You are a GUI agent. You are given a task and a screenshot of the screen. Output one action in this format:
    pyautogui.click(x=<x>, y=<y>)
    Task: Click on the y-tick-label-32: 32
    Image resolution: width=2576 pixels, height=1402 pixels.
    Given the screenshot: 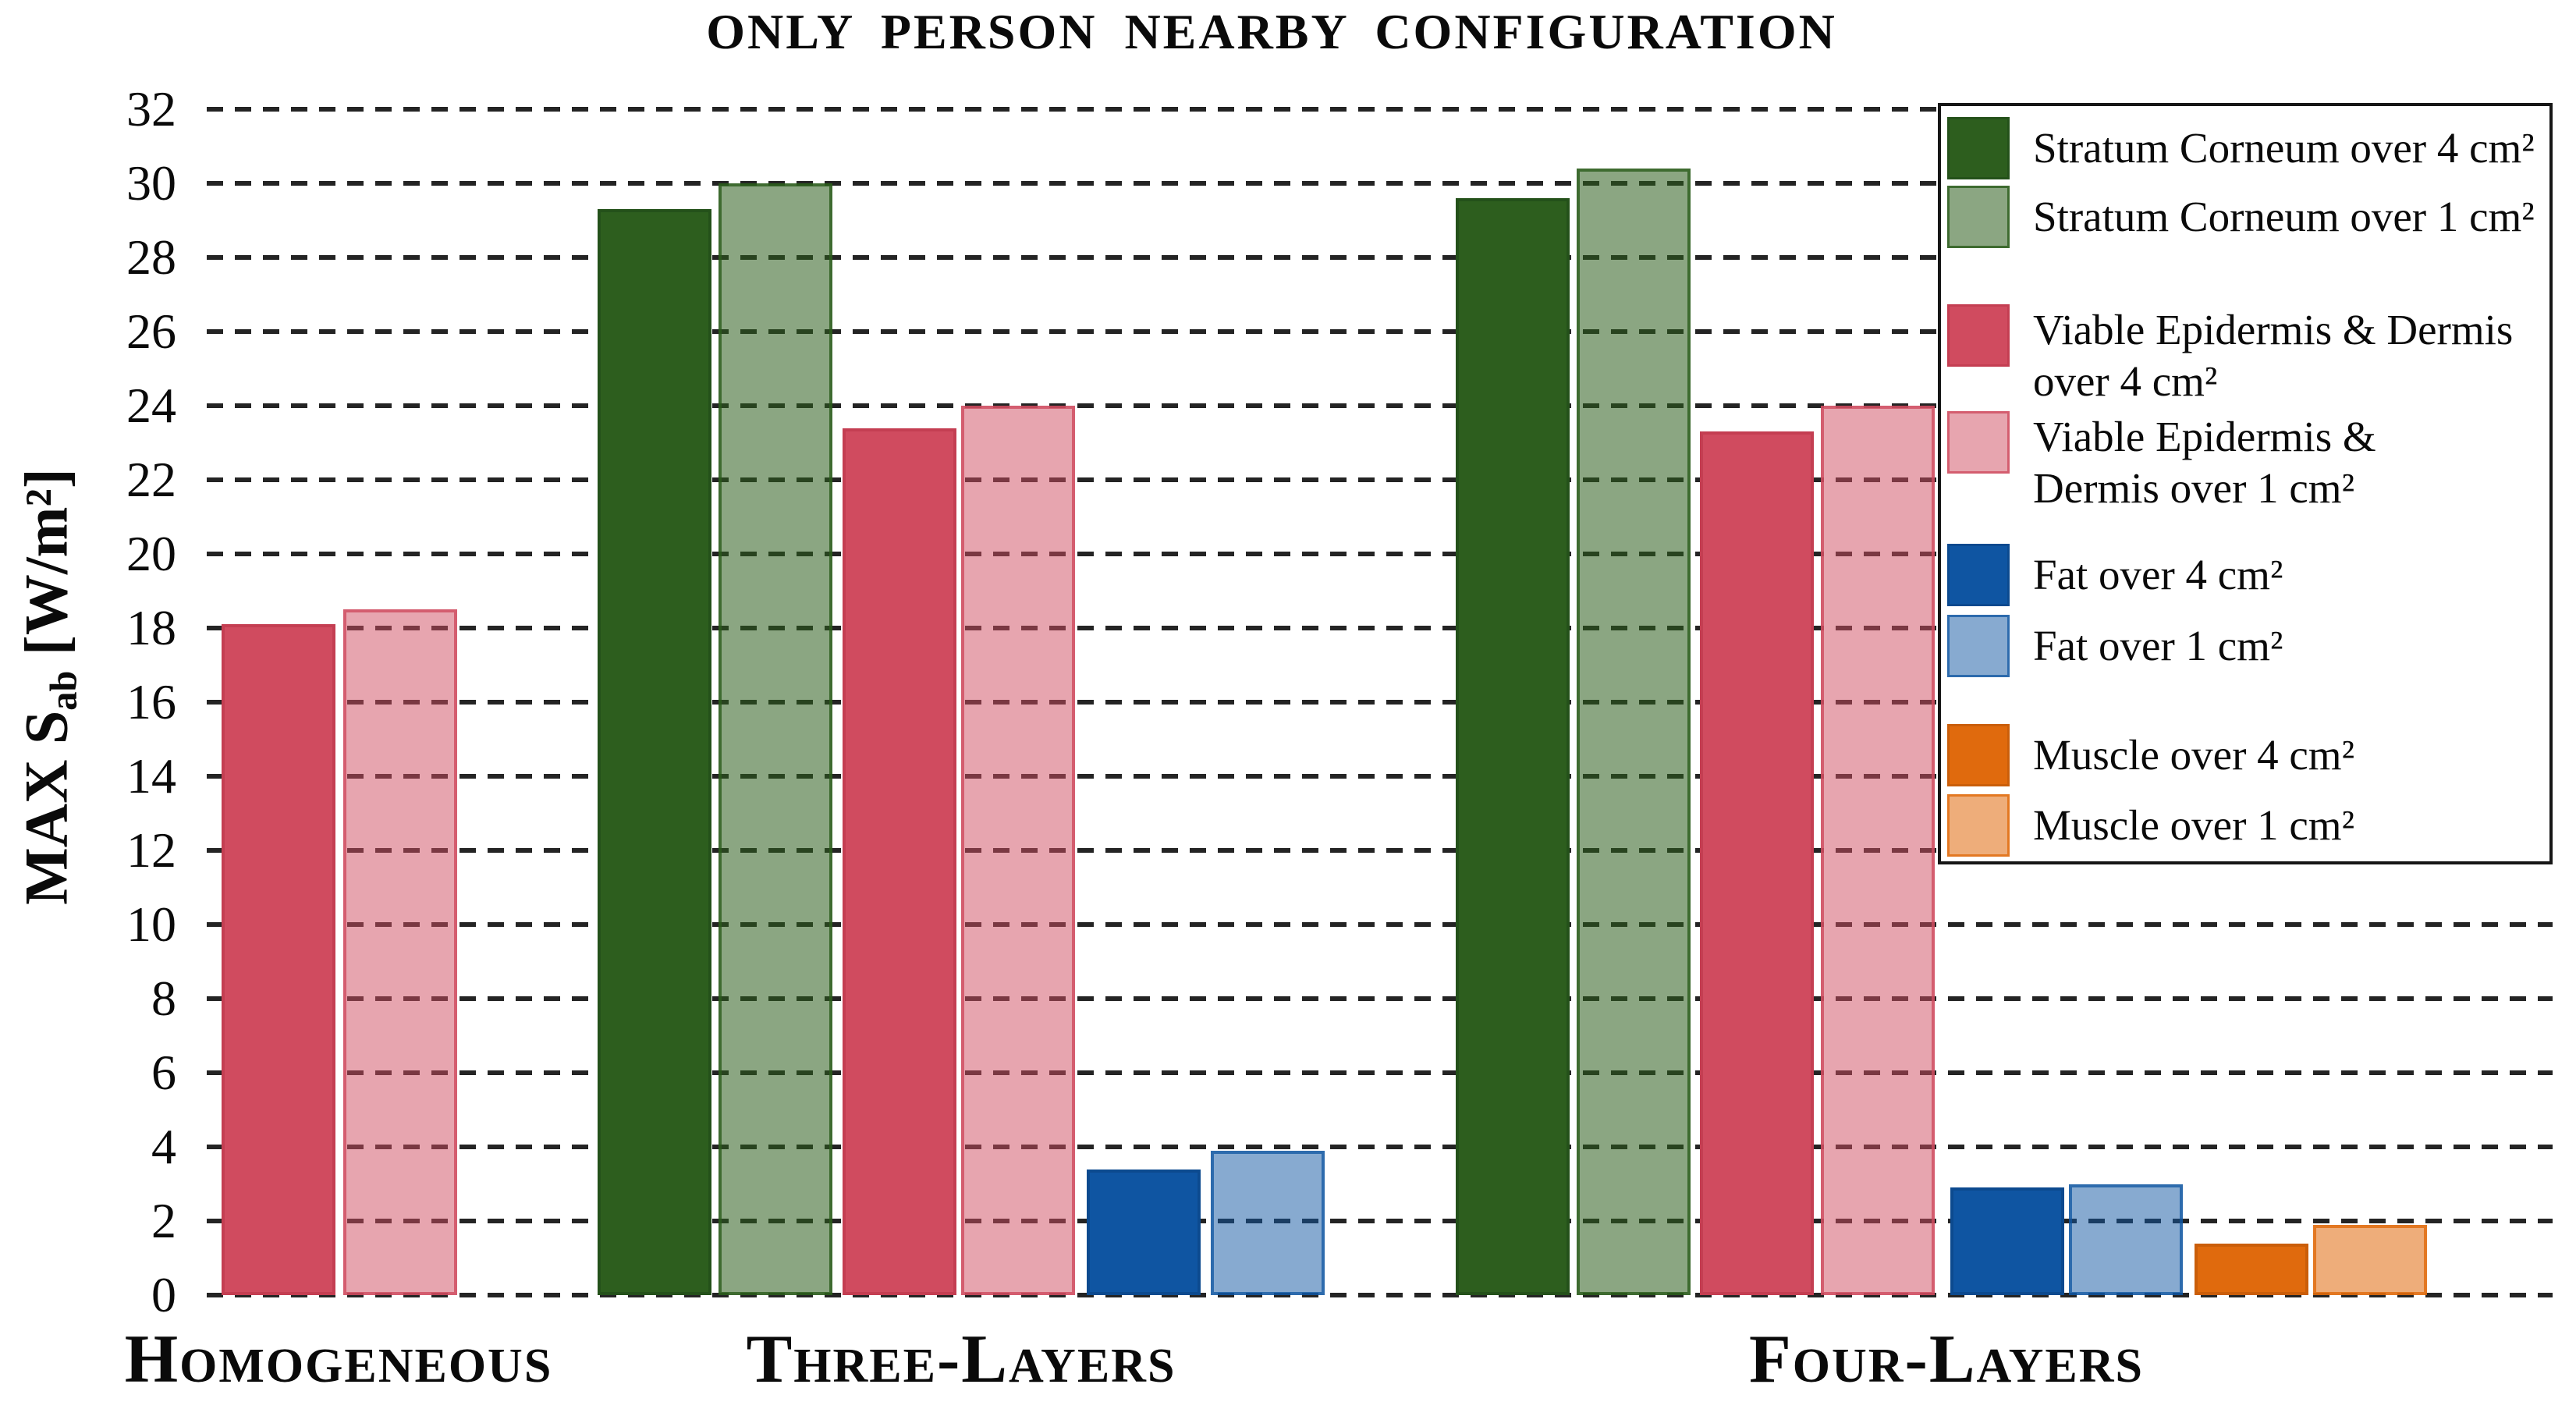 What is the action you would take?
    pyautogui.click(x=151, y=109)
    